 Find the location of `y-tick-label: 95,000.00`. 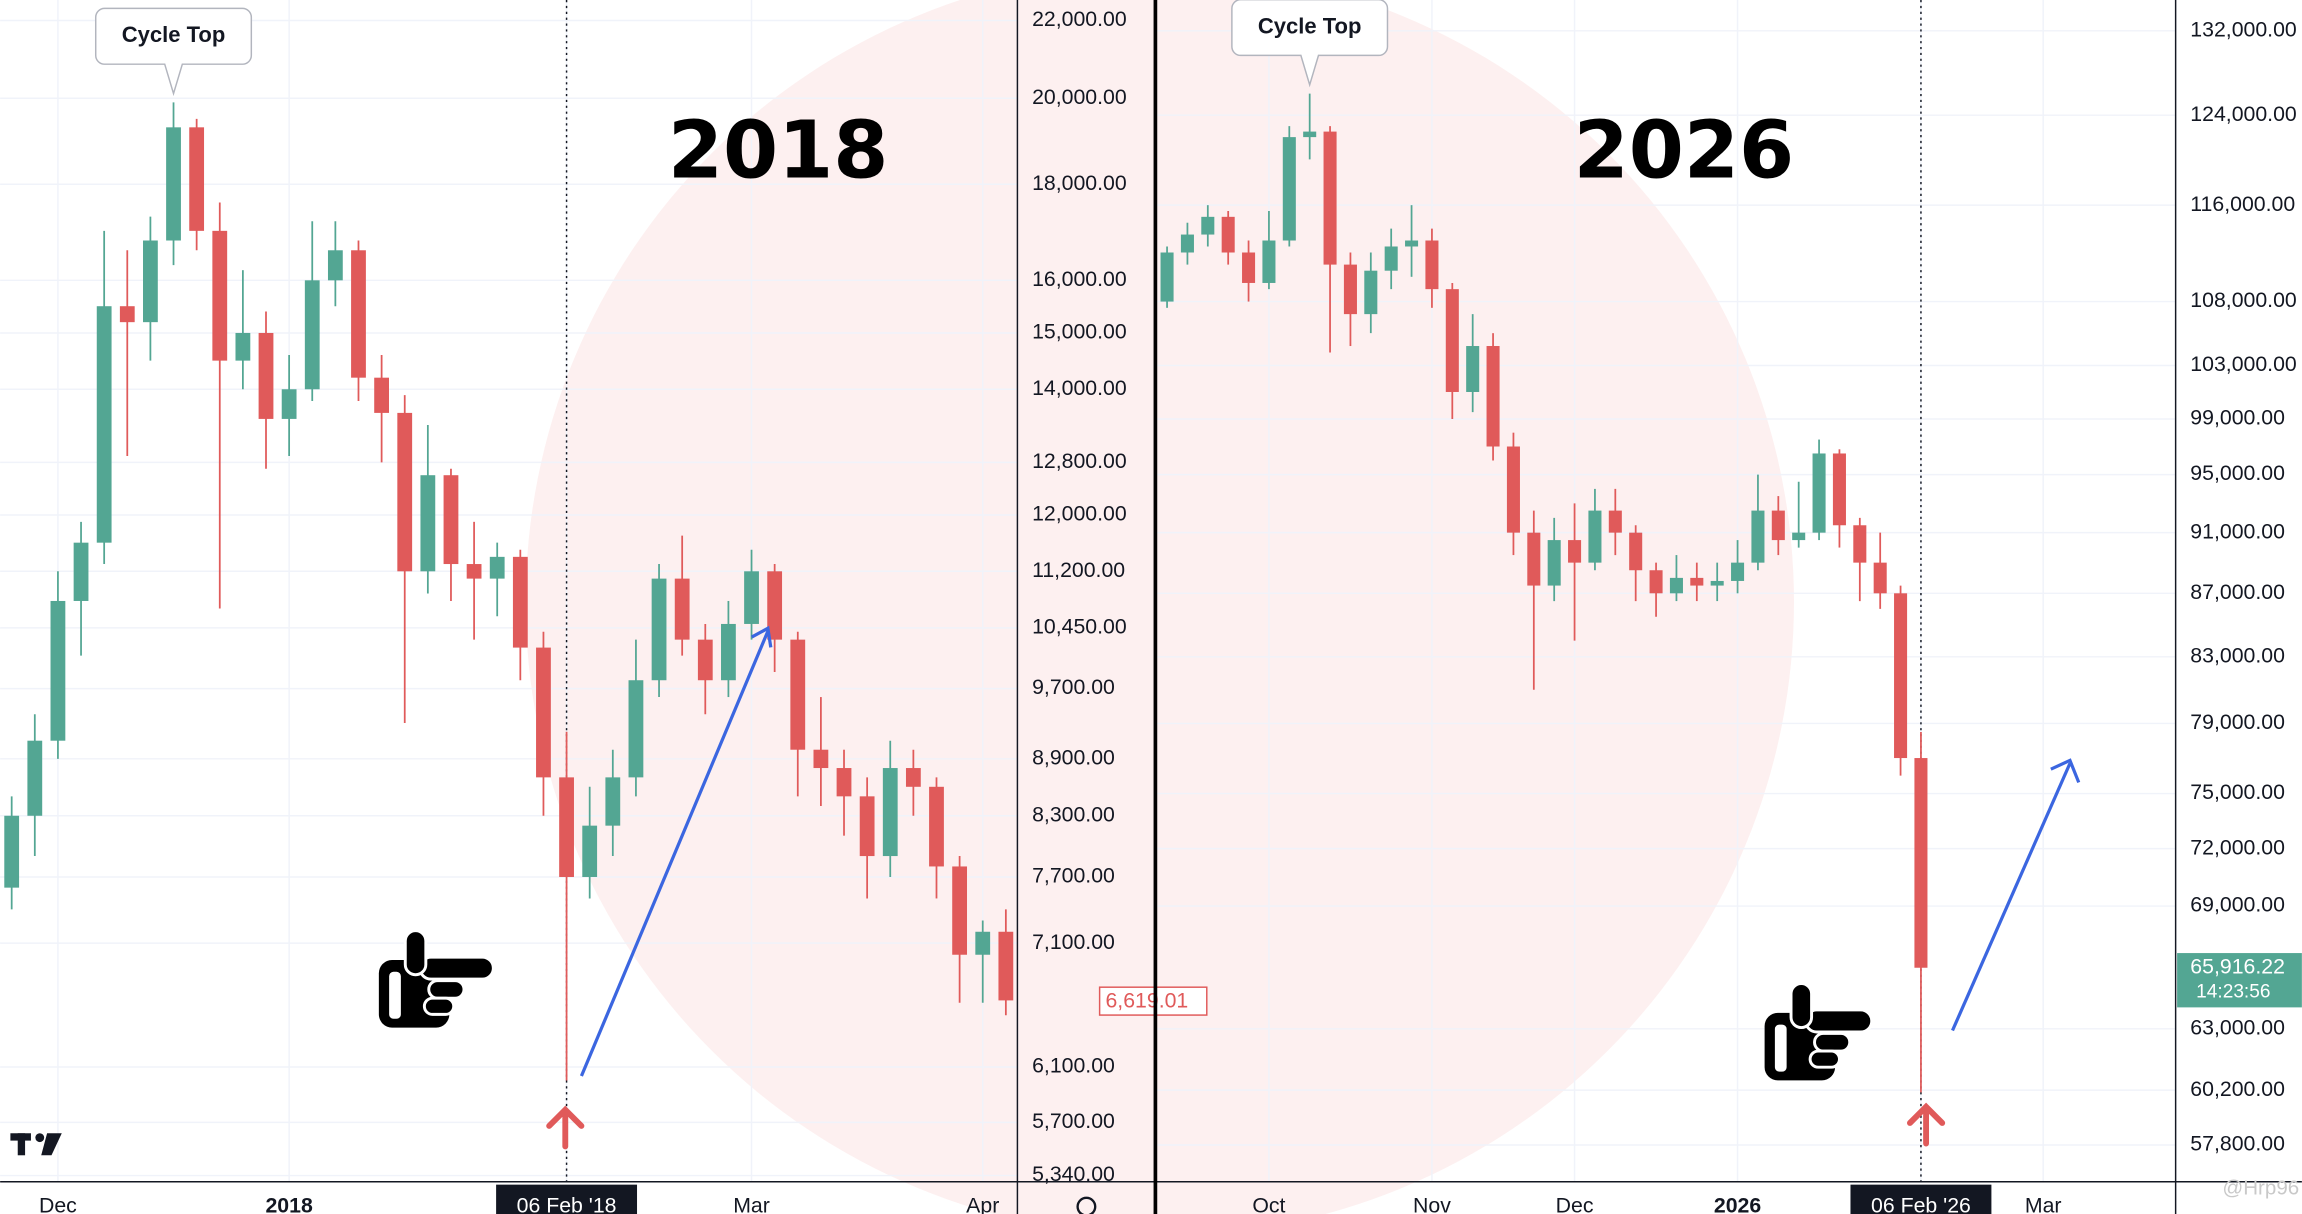

y-tick-label: 95,000.00 is located at coordinates (2237, 473).